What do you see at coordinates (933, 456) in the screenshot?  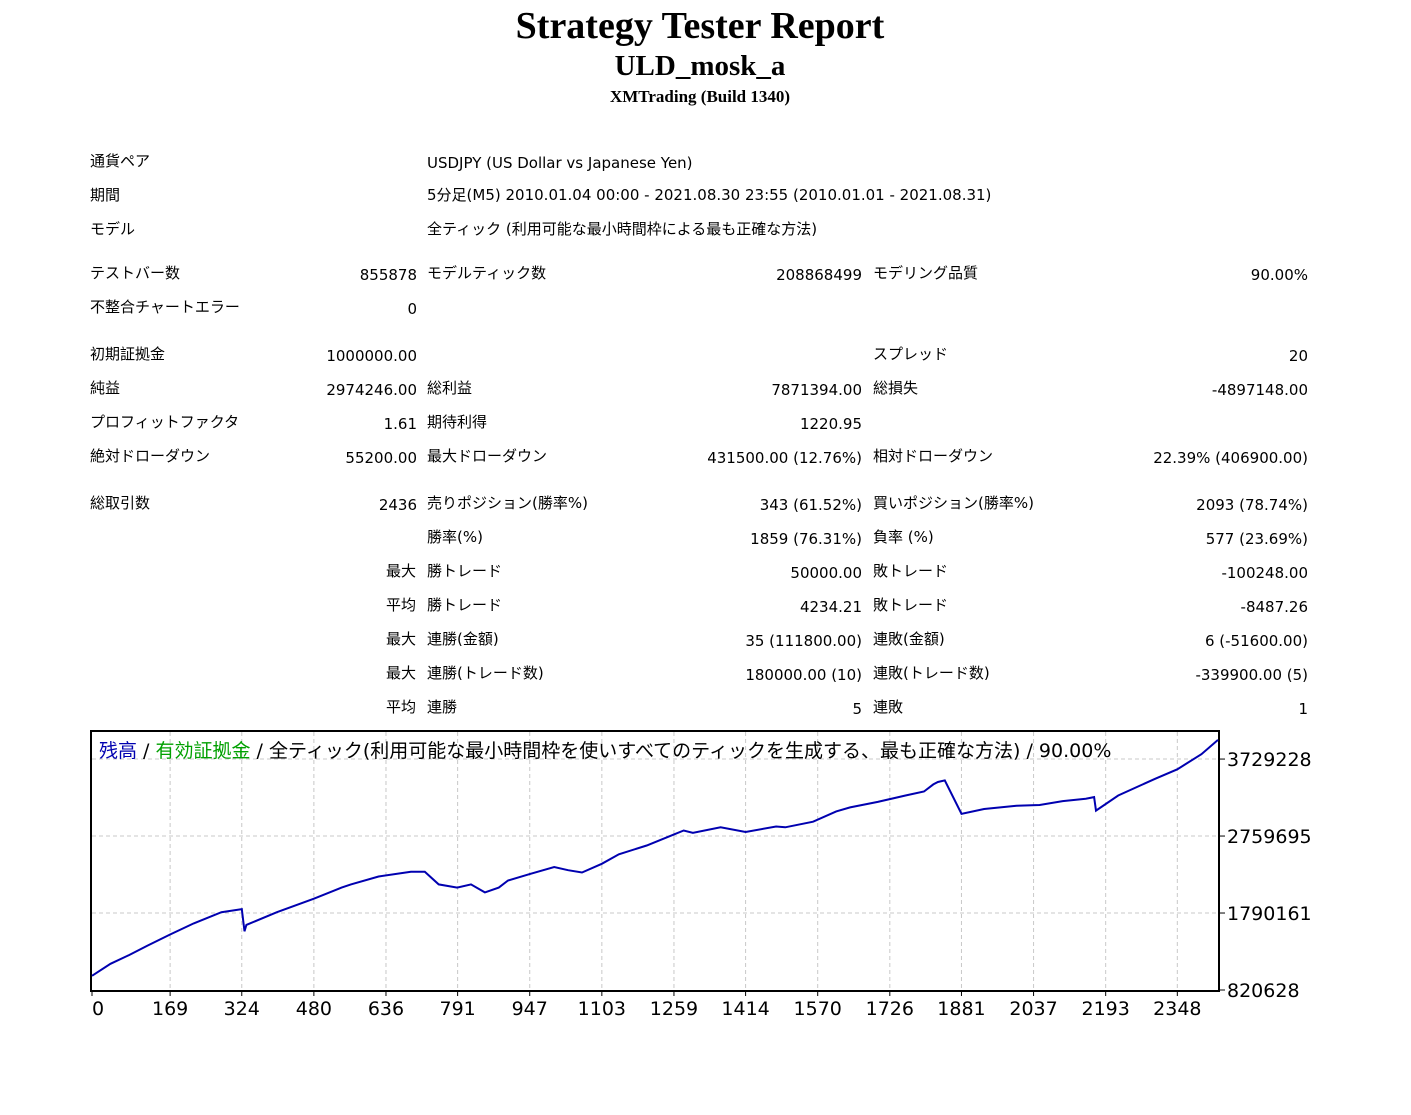 I see `rel-drawdown-label: 相対ドローダウン` at bounding box center [933, 456].